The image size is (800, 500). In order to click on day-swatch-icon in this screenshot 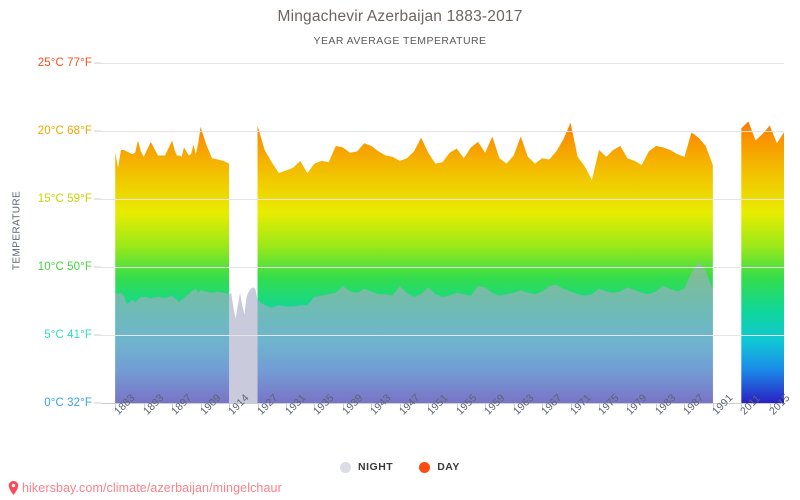, I will do `click(425, 467)`.